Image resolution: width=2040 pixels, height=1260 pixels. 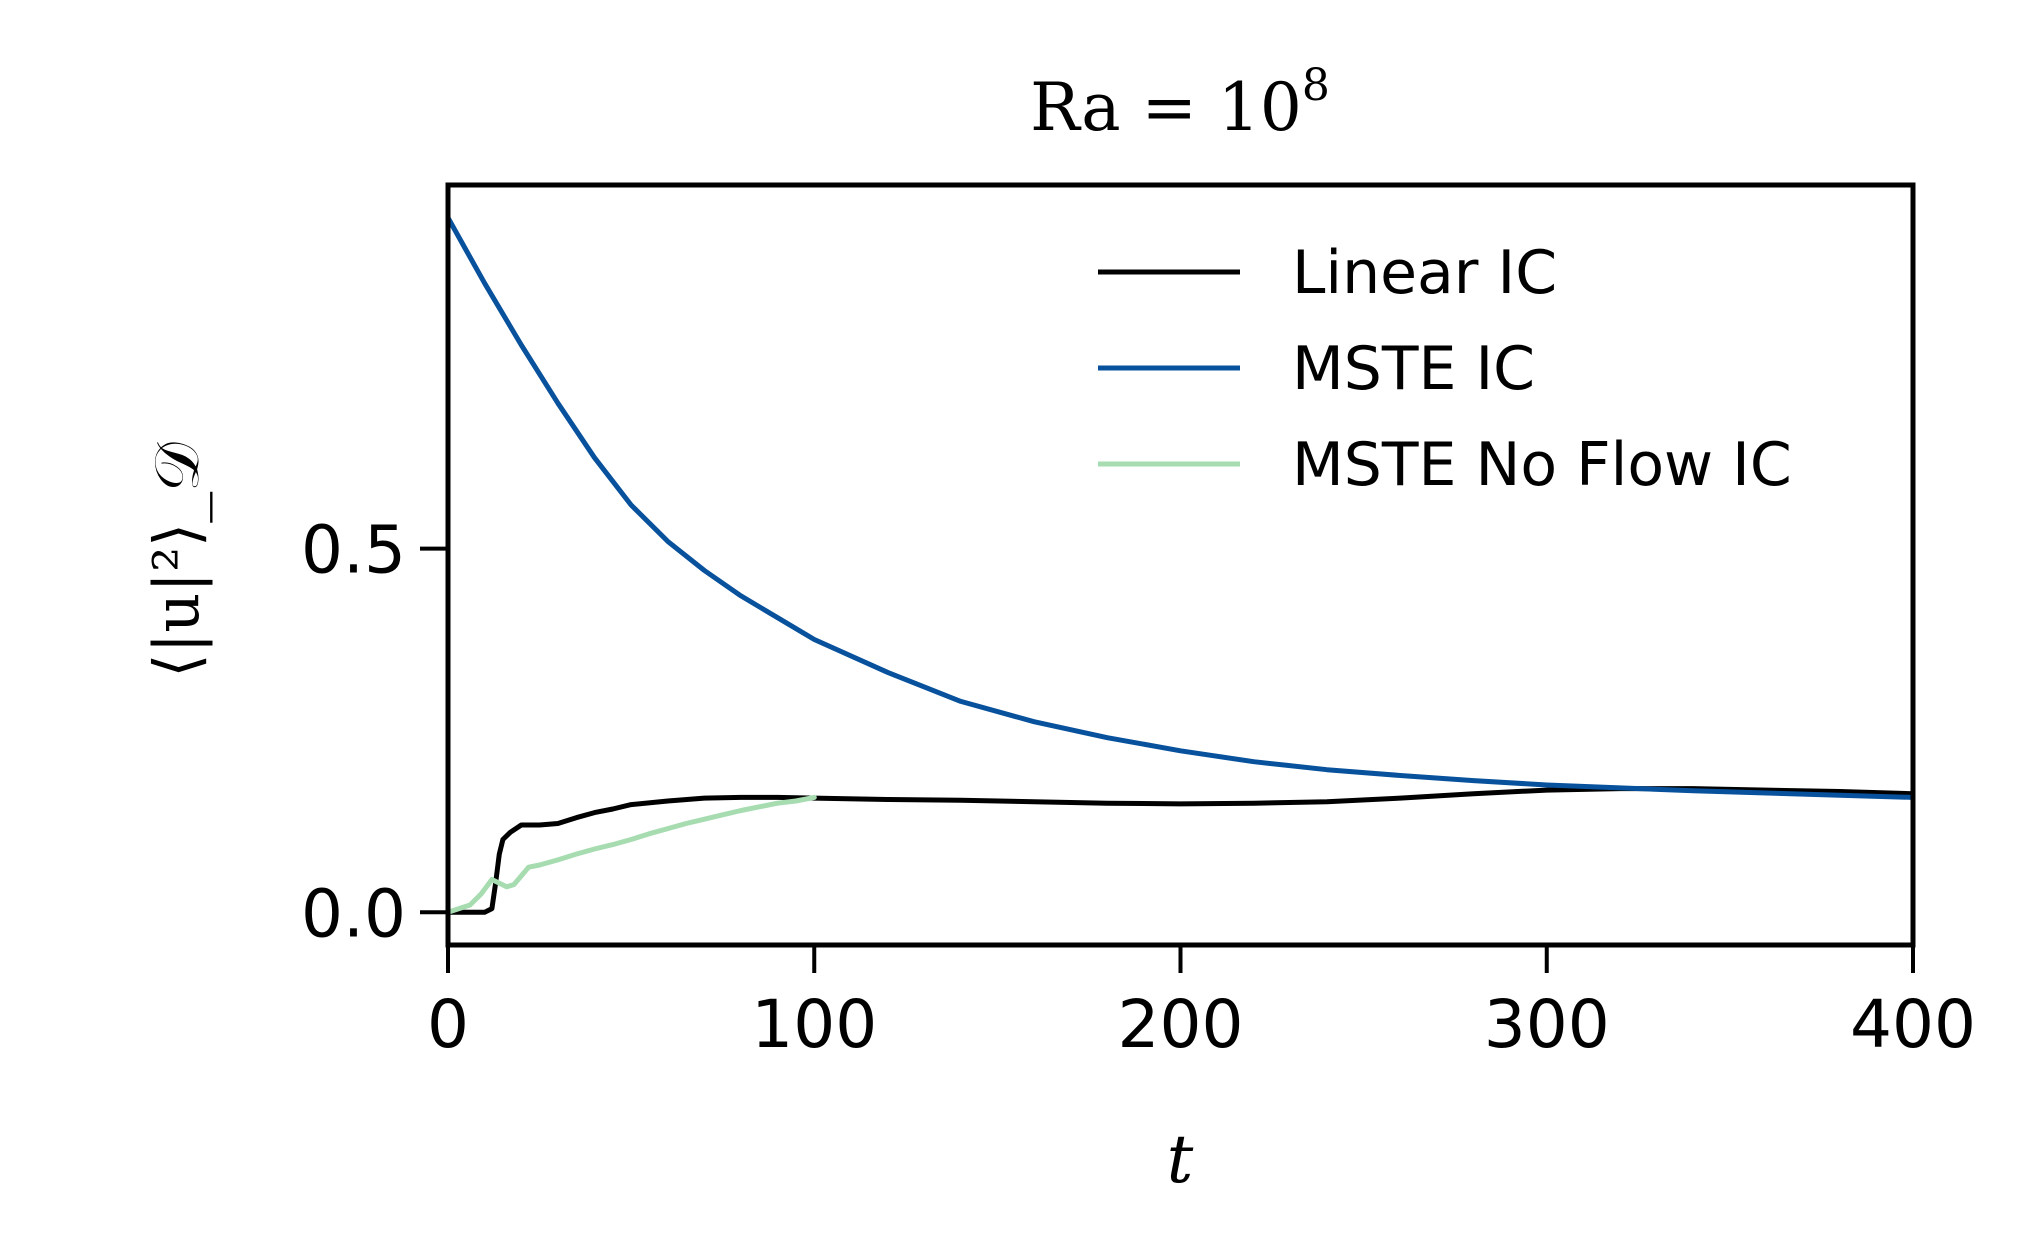 What do you see at coordinates (1542, 465) in the screenshot?
I see `legend-label-mste-no-flow-ic: MSTE No Flow IC` at bounding box center [1542, 465].